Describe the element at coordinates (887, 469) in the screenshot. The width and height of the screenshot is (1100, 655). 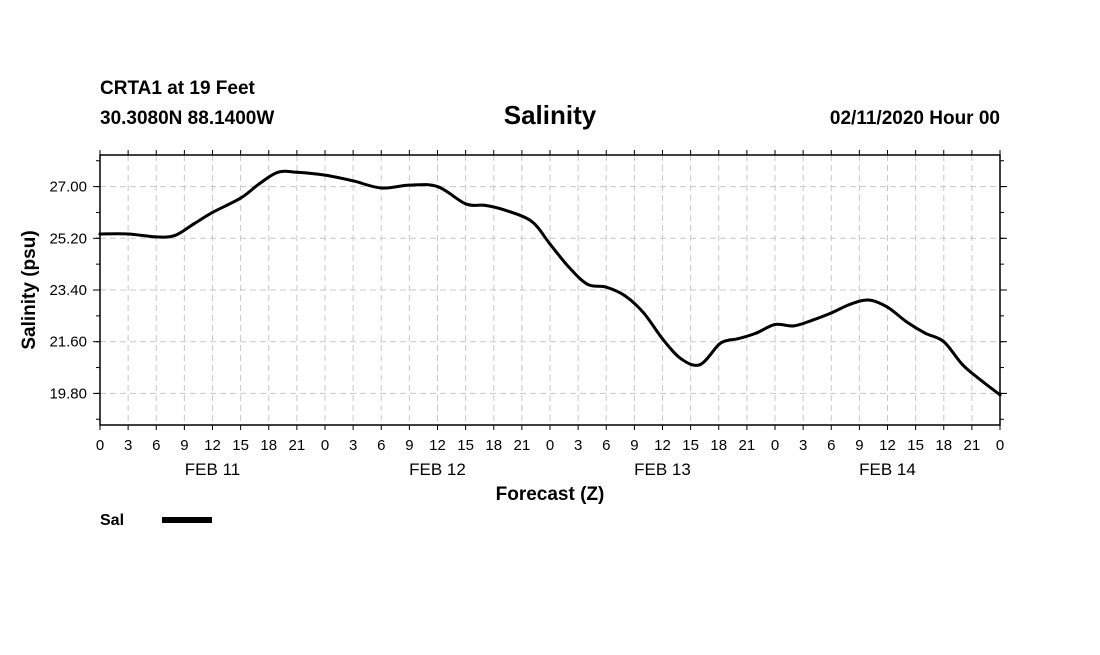
I see `day-label: FEB 14` at that location.